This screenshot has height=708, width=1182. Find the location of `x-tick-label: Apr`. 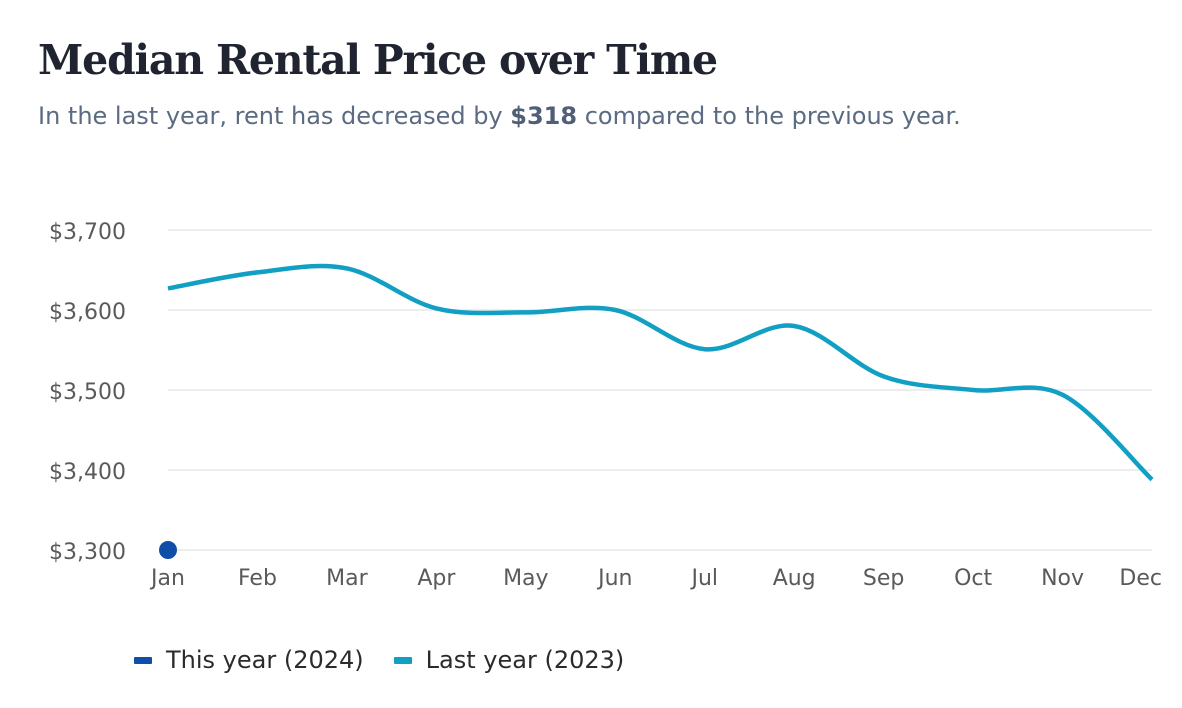

x-tick-label: Apr is located at coordinates (436, 578).